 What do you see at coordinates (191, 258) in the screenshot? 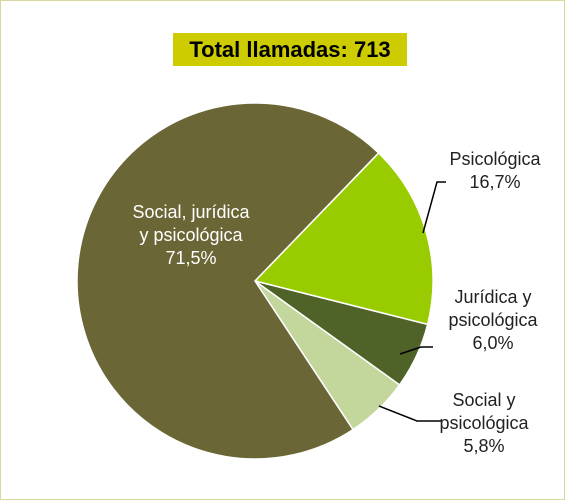
I see `value-label: 71,5%` at bounding box center [191, 258].